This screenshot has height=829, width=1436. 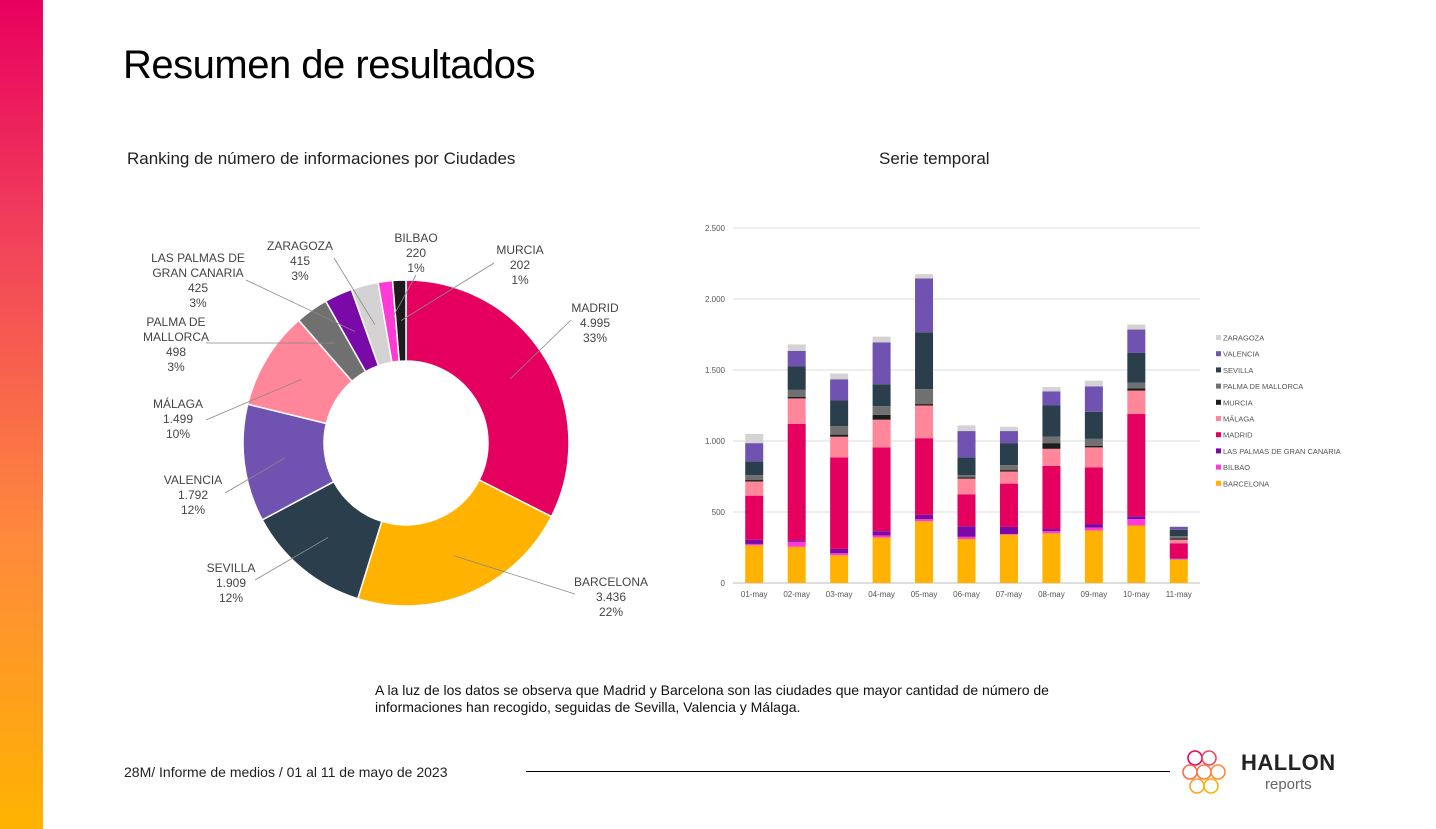 I want to click on x-tick-label: 08-may, so click(x=1051, y=594).